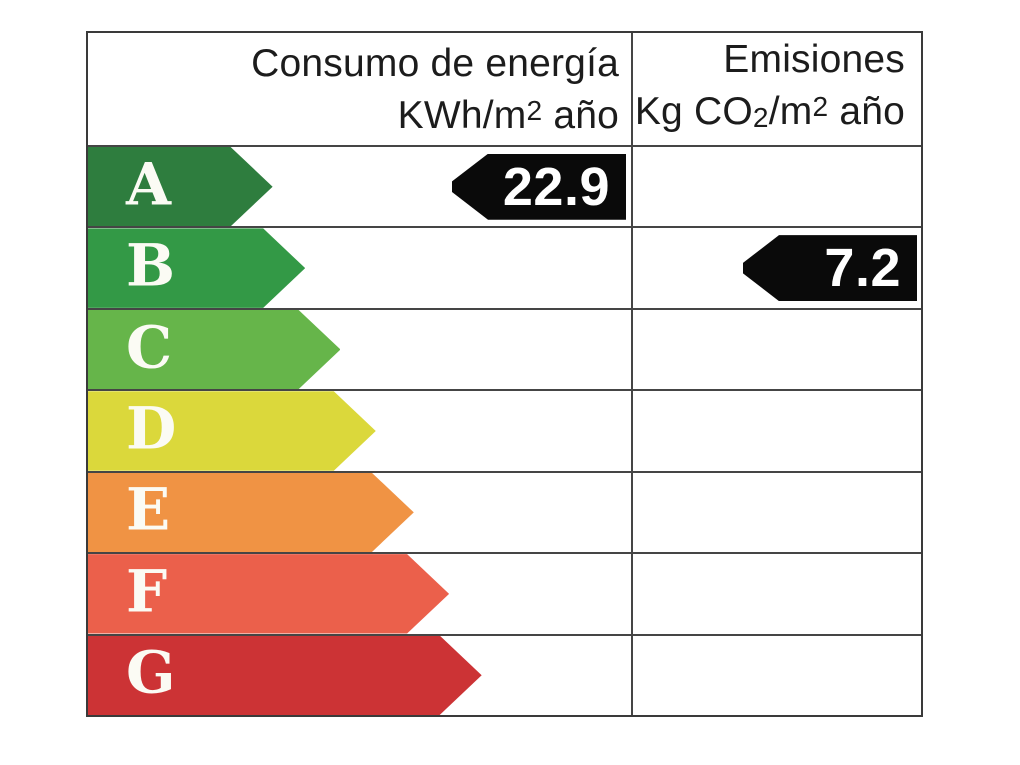 The image size is (1020, 765). What do you see at coordinates (149, 183) in the screenshot?
I see `rating-letter-a: A` at bounding box center [149, 183].